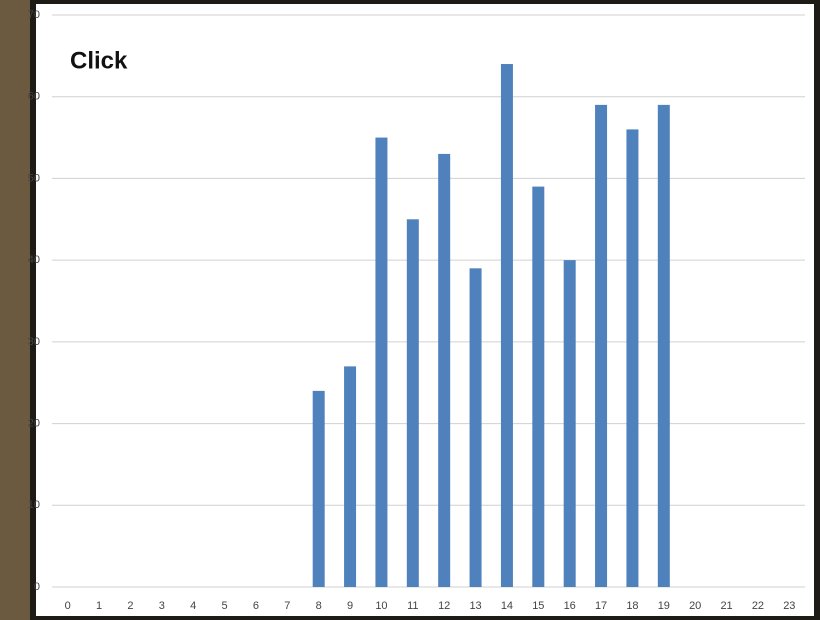 The image size is (820, 620). What do you see at coordinates (444, 606) in the screenshot?
I see `x-tick-label: 12` at bounding box center [444, 606].